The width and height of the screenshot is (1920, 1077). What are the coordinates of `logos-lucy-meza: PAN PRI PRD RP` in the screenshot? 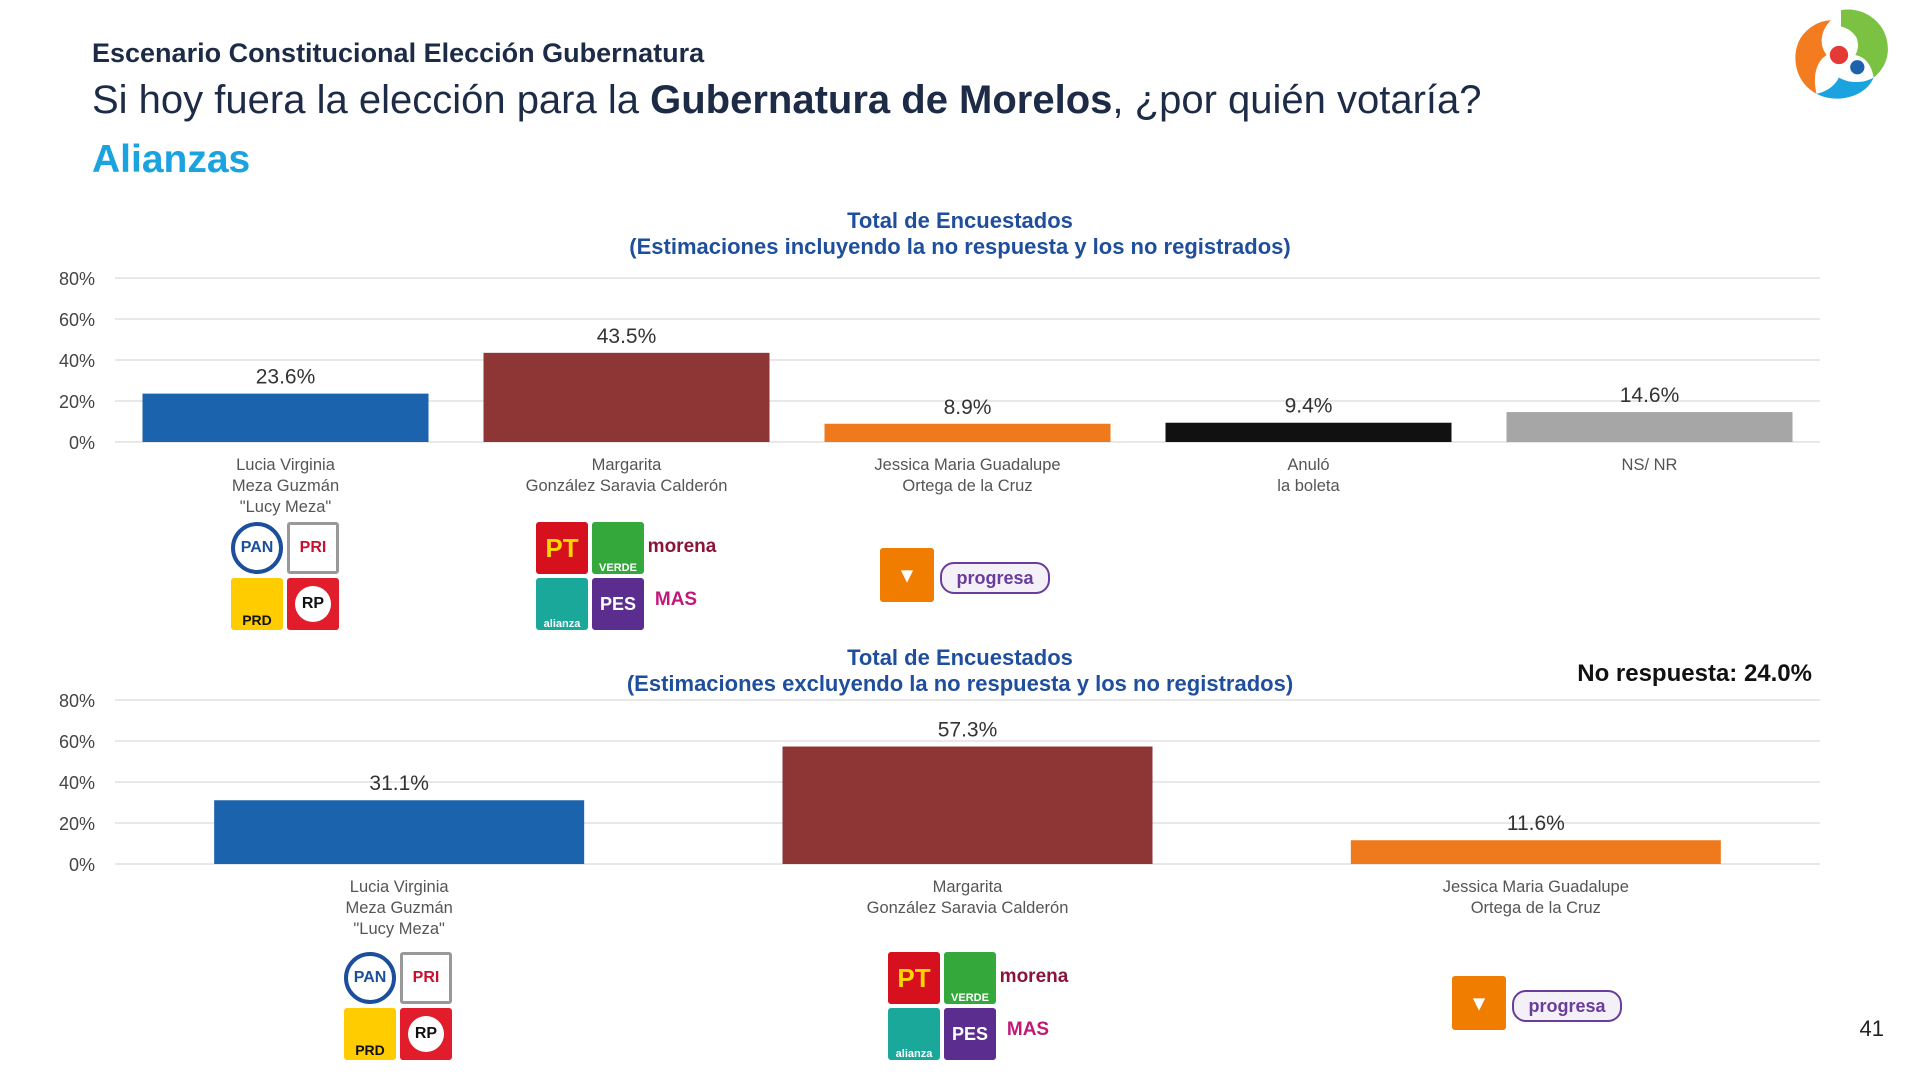 It's located at (285, 576).